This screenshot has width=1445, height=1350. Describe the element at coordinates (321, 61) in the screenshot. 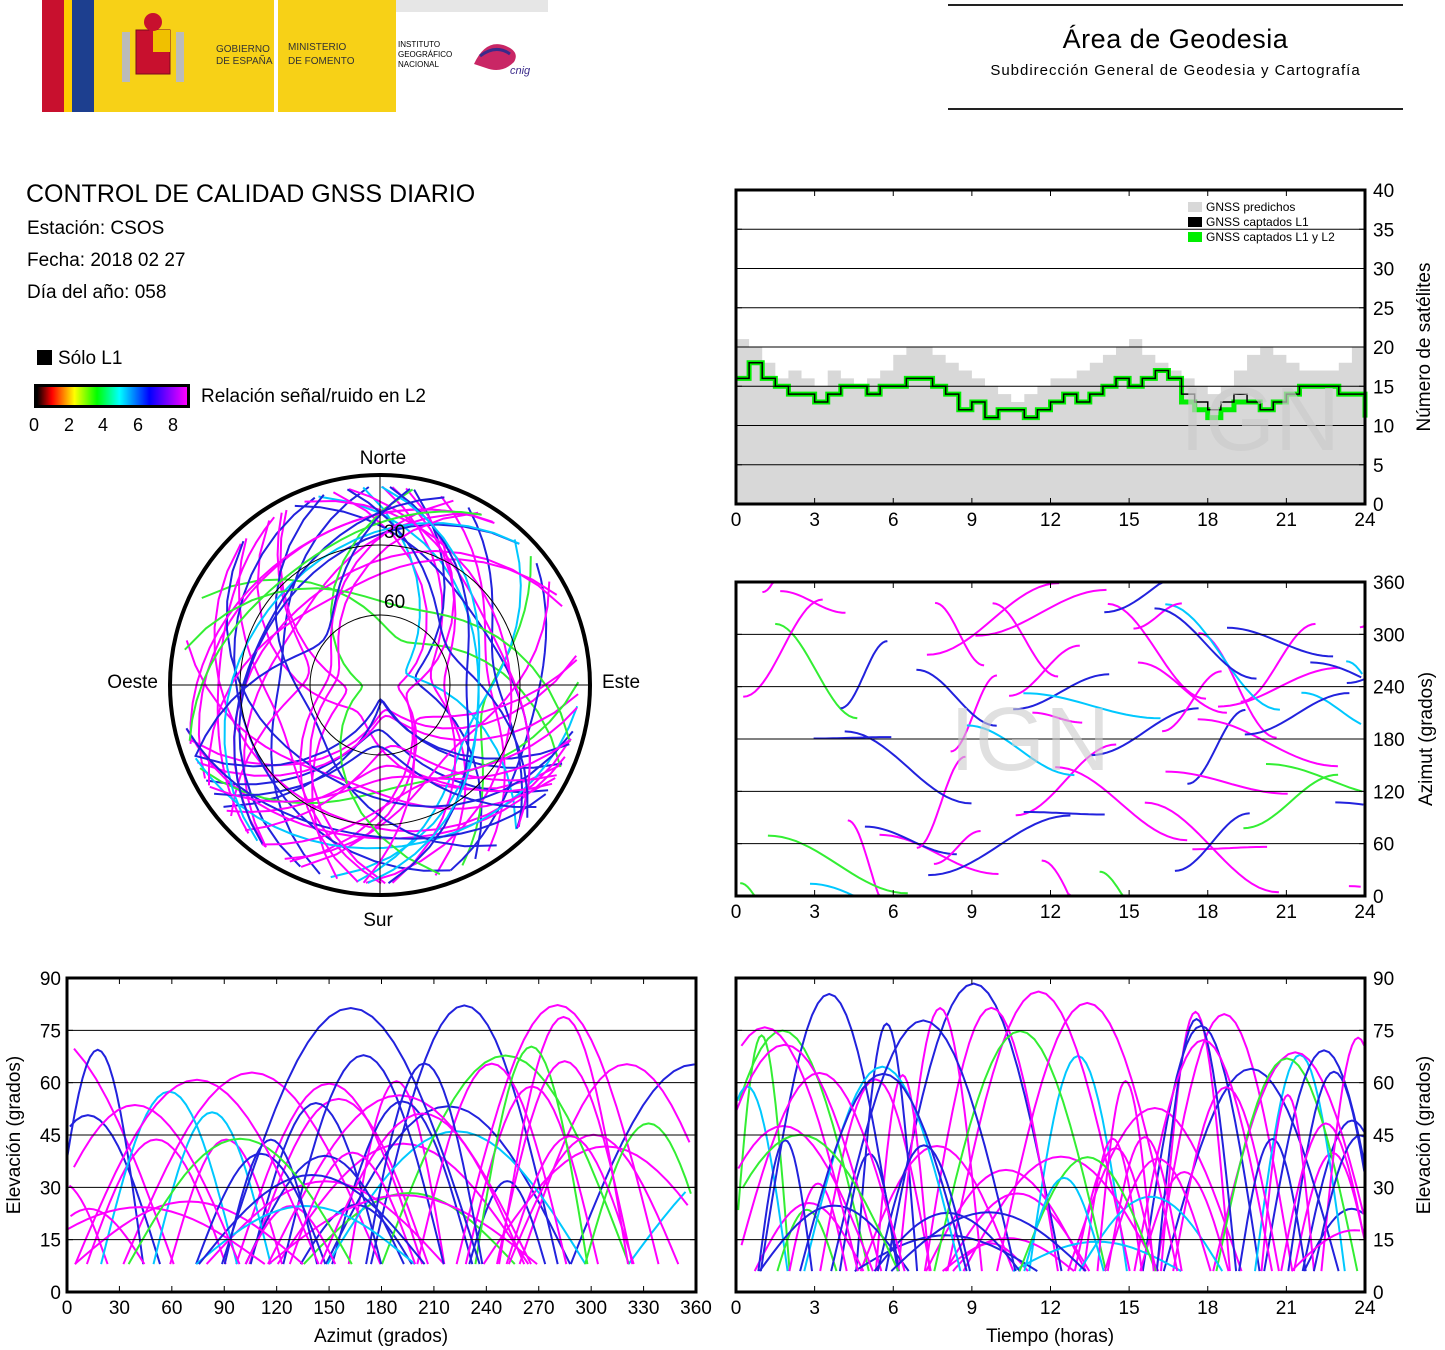

I see `ministerio-line2: DE FOMENTO` at that location.